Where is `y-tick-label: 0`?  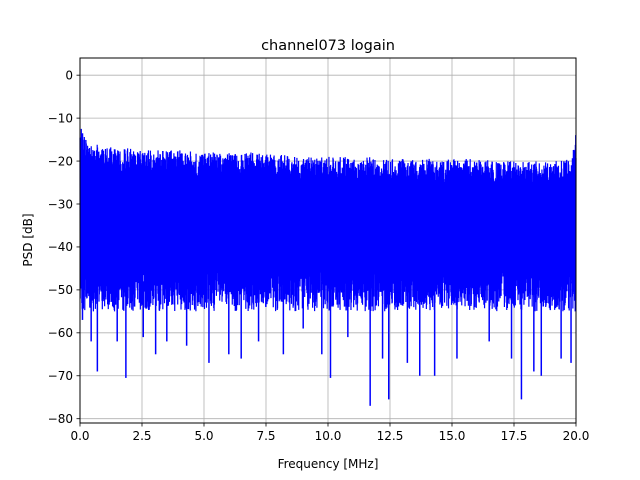 y-tick-label: 0 is located at coordinates (69, 75).